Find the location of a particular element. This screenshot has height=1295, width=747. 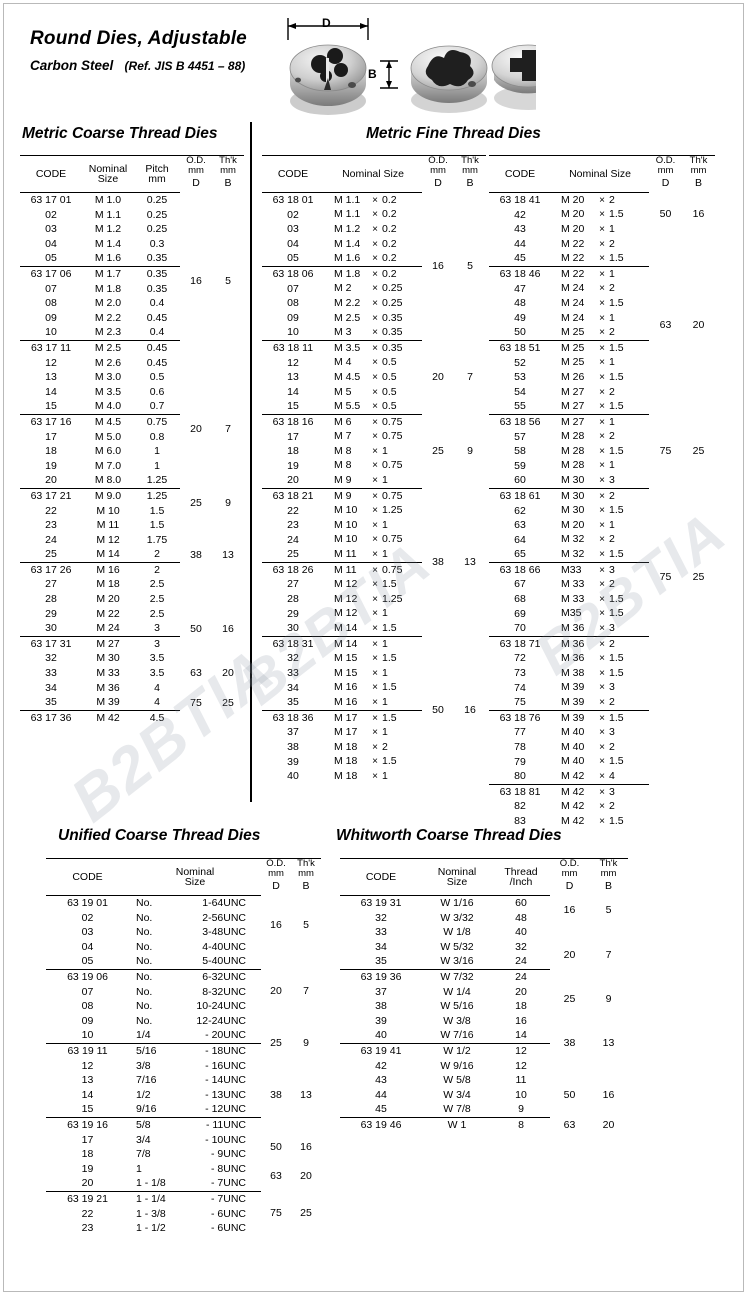

row-nominal-size: M 20 × 1.5 is located at coordinates (592, 214).